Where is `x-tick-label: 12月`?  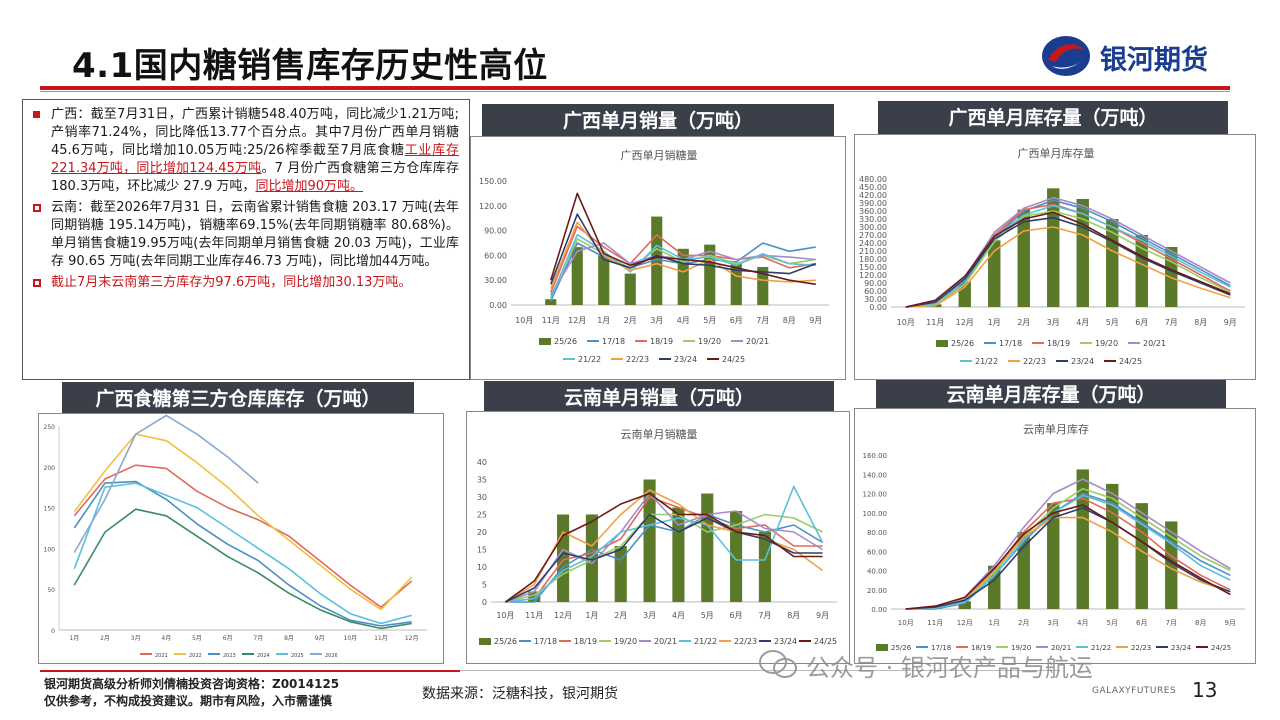 x-tick-label: 12月 is located at coordinates (965, 623).